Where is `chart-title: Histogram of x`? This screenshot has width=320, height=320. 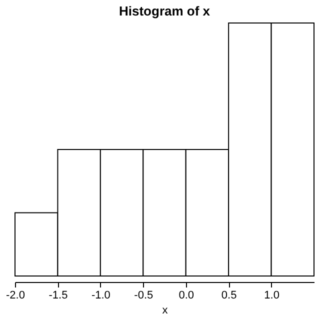
chart-title: Histogram of x is located at coordinates (164, 11).